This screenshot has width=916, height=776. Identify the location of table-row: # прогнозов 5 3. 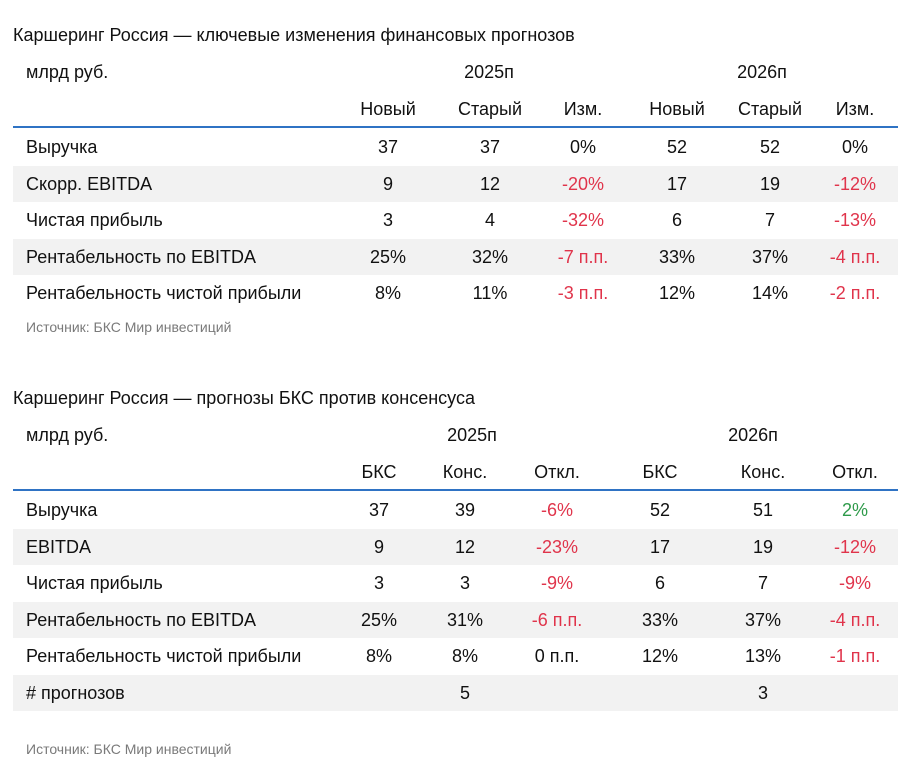
(455, 693).